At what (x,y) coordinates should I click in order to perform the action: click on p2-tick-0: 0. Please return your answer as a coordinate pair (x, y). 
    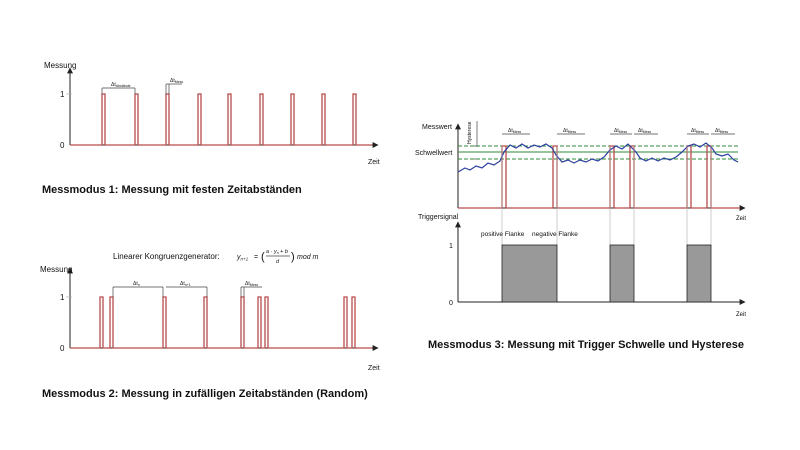
    Looking at the image, I should click on (62, 348).